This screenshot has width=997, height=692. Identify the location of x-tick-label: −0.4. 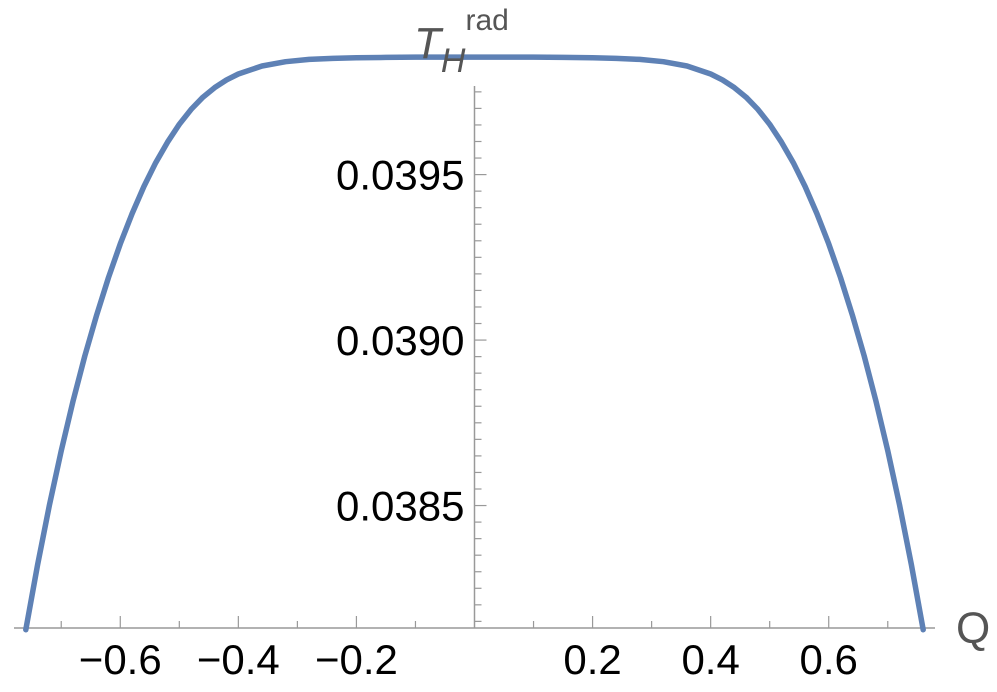
(238, 659).